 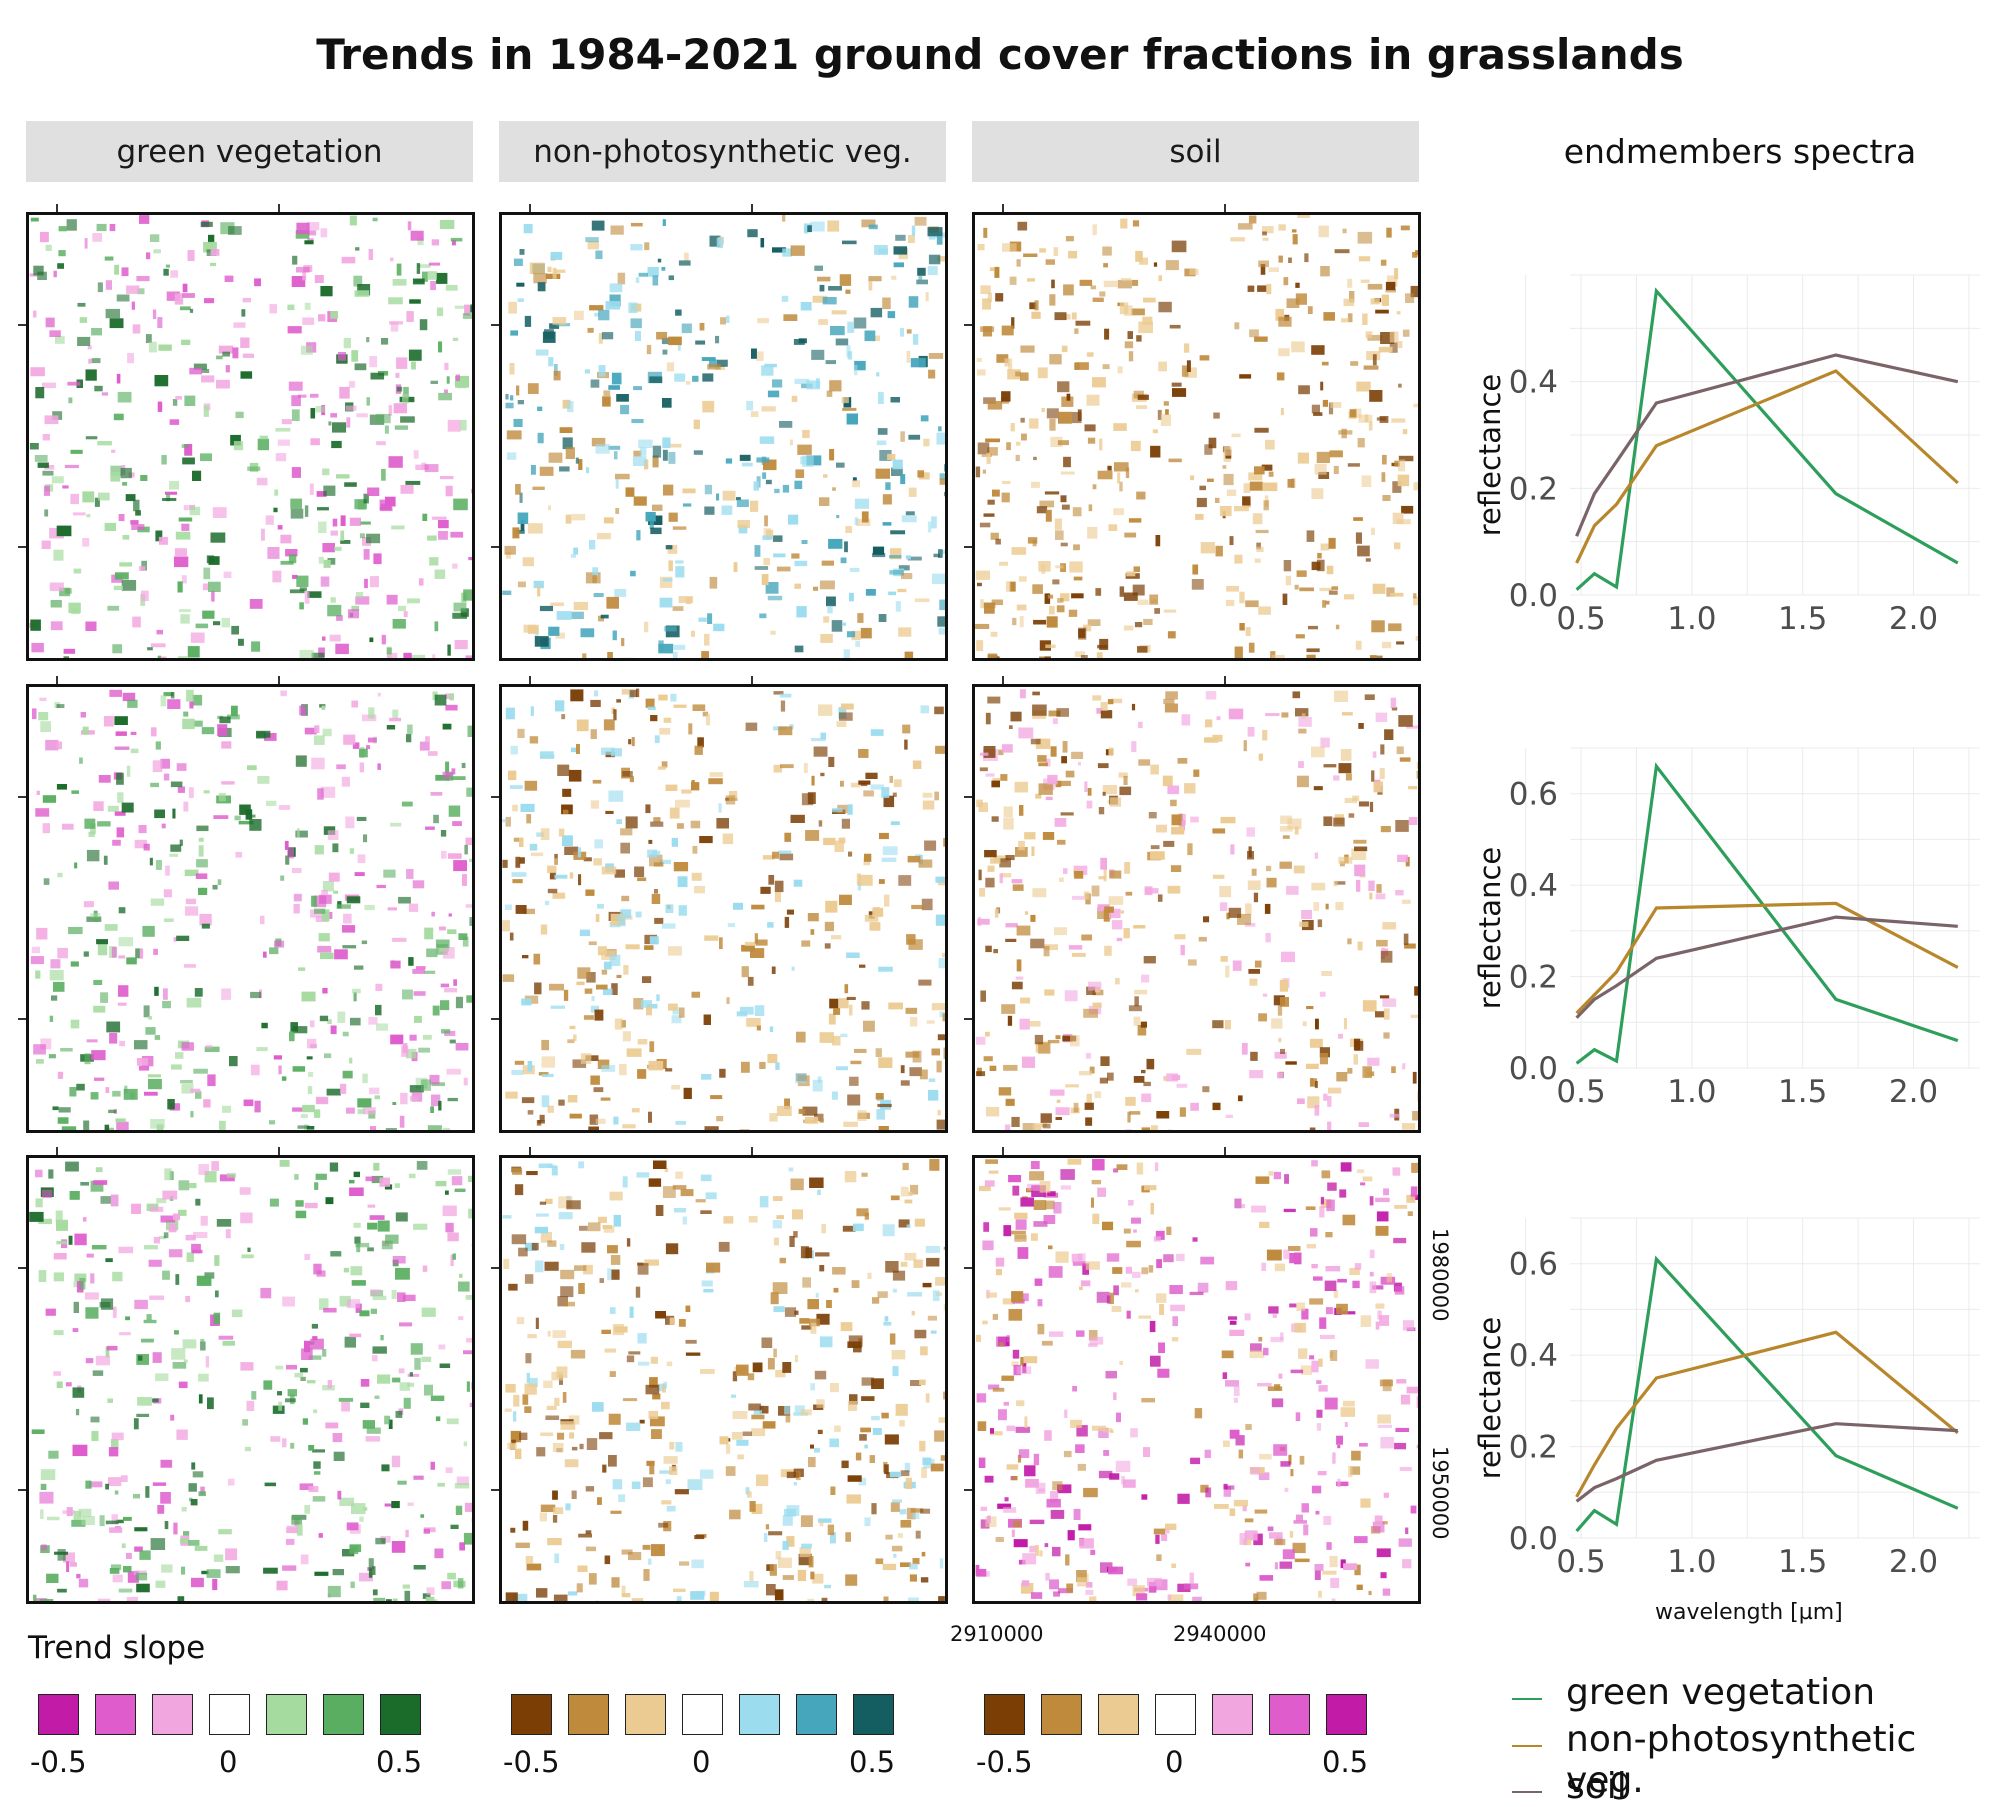 I want to click on legend-label-soil-min: -0.5, so click(x=1004, y=1762).